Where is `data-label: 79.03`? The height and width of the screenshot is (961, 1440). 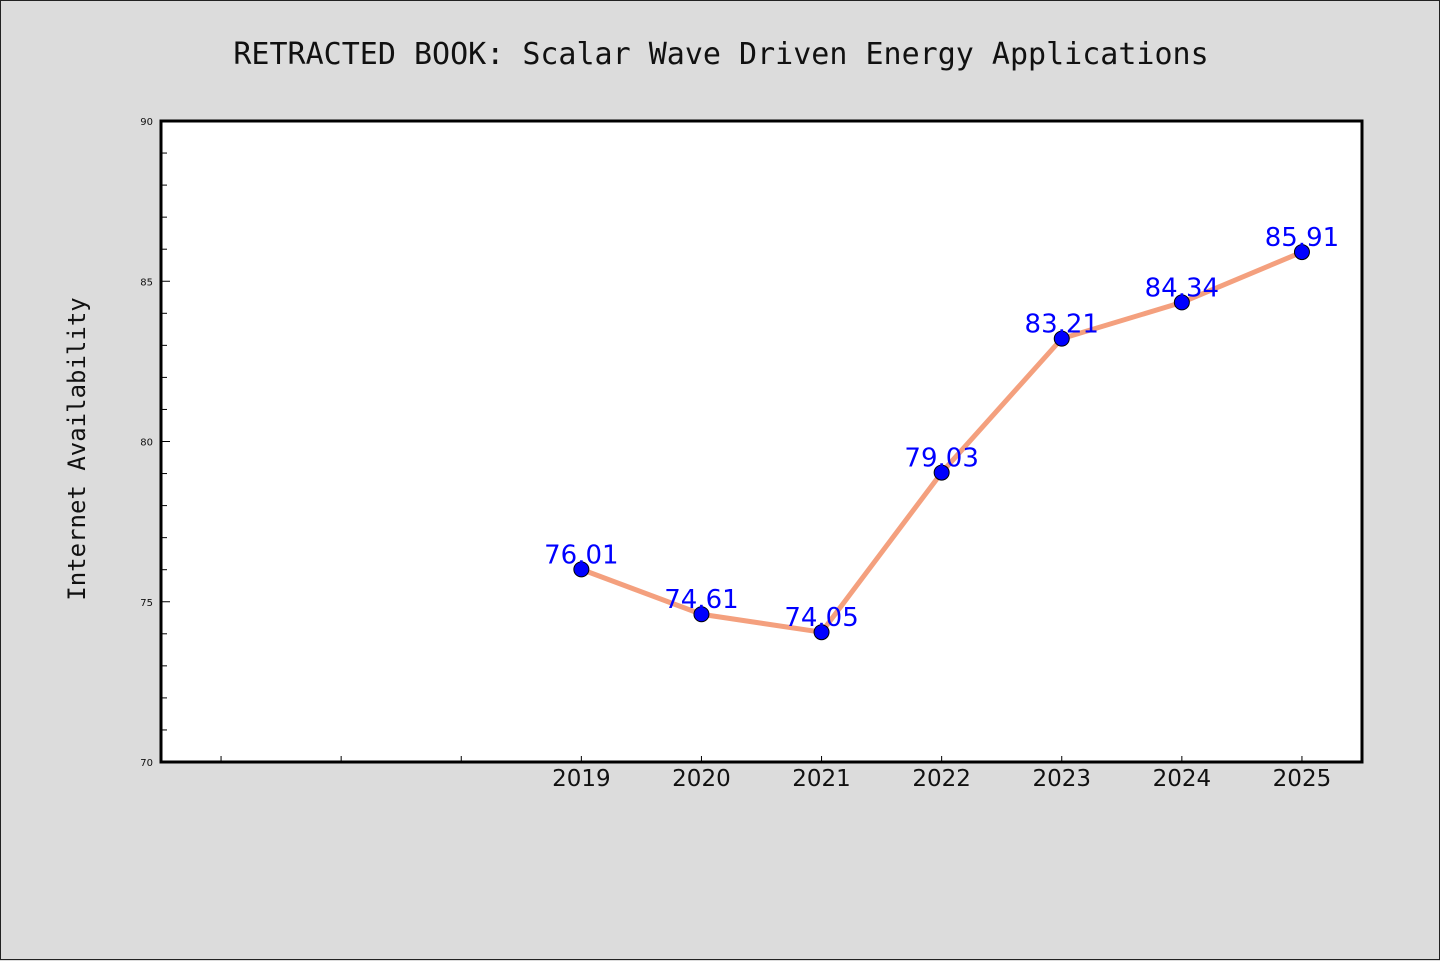 data-label: 79.03 is located at coordinates (941, 459).